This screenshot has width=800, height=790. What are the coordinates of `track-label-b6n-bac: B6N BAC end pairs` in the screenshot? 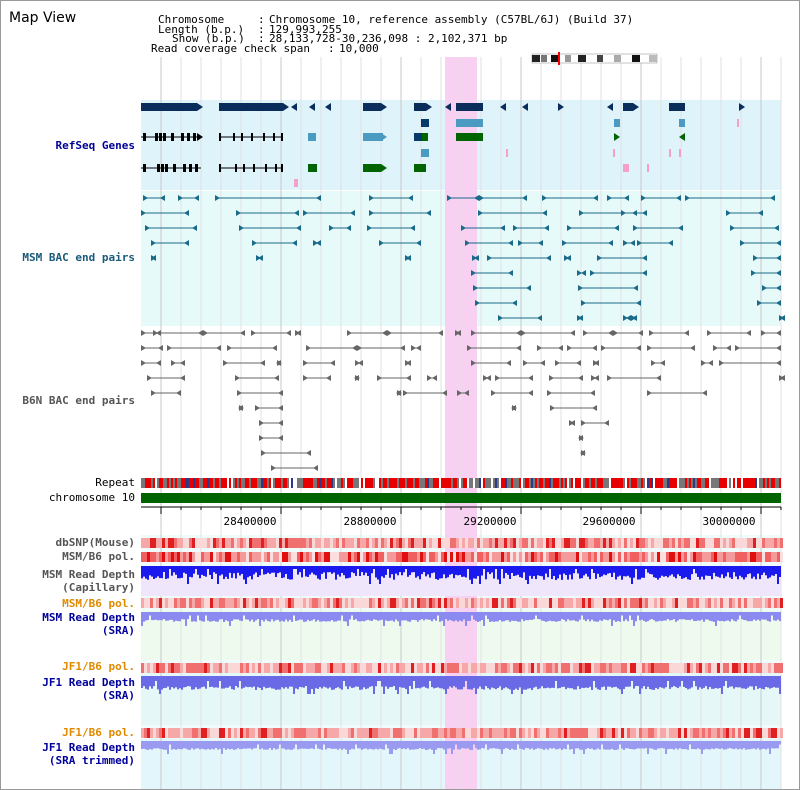 It's located at (78, 400).